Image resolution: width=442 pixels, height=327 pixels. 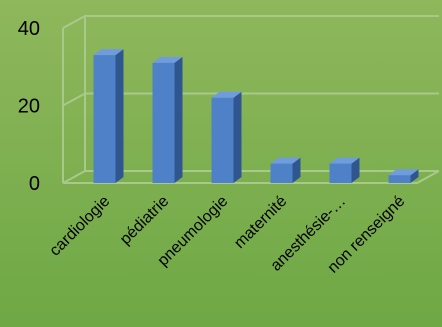 I want to click on x-tick-label: pédiatrie, so click(x=144, y=220).